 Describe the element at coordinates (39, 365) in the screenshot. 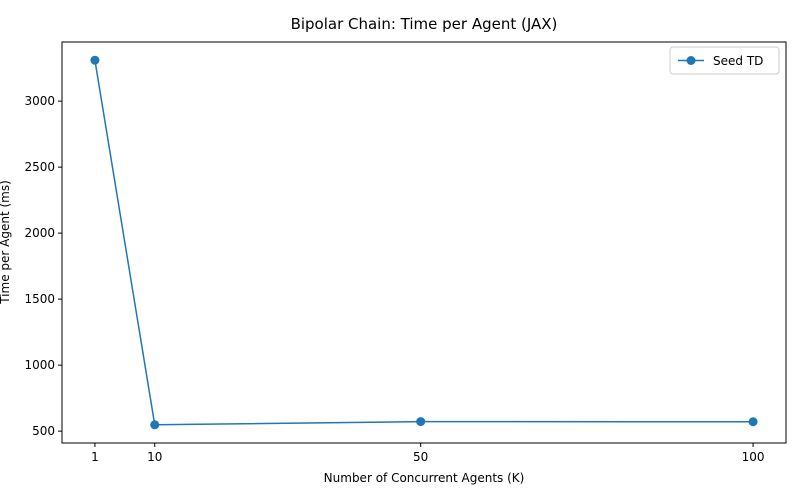

I see `y-tick-label: 1000` at that location.